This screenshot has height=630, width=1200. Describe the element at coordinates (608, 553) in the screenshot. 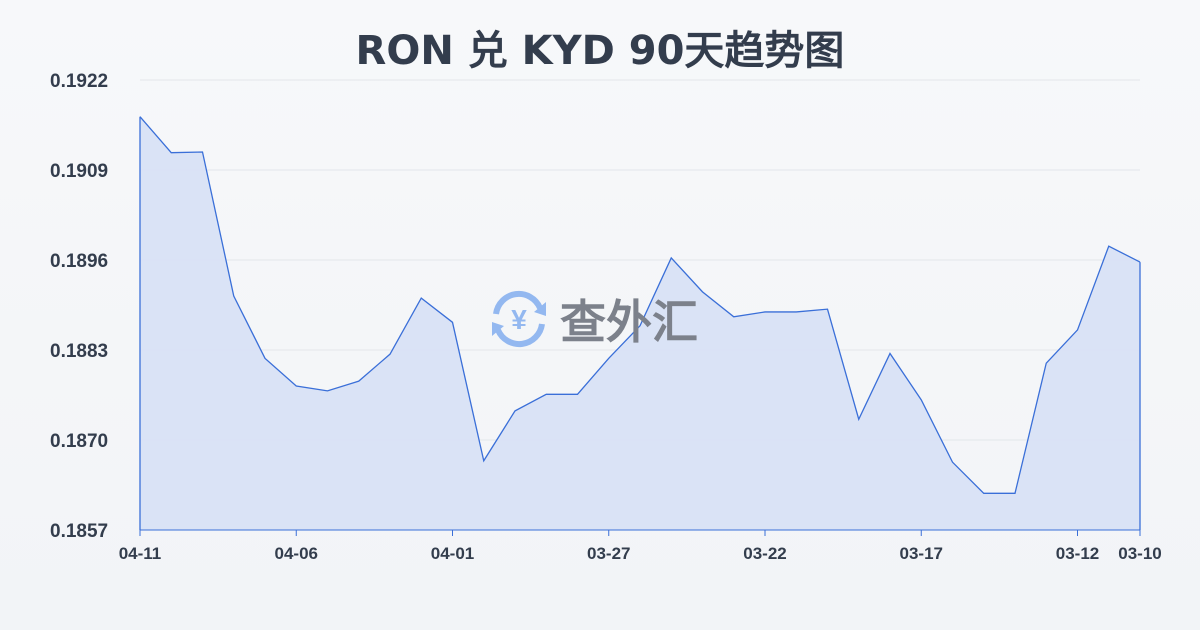

I see `x-tick-label: 03-27` at that location.